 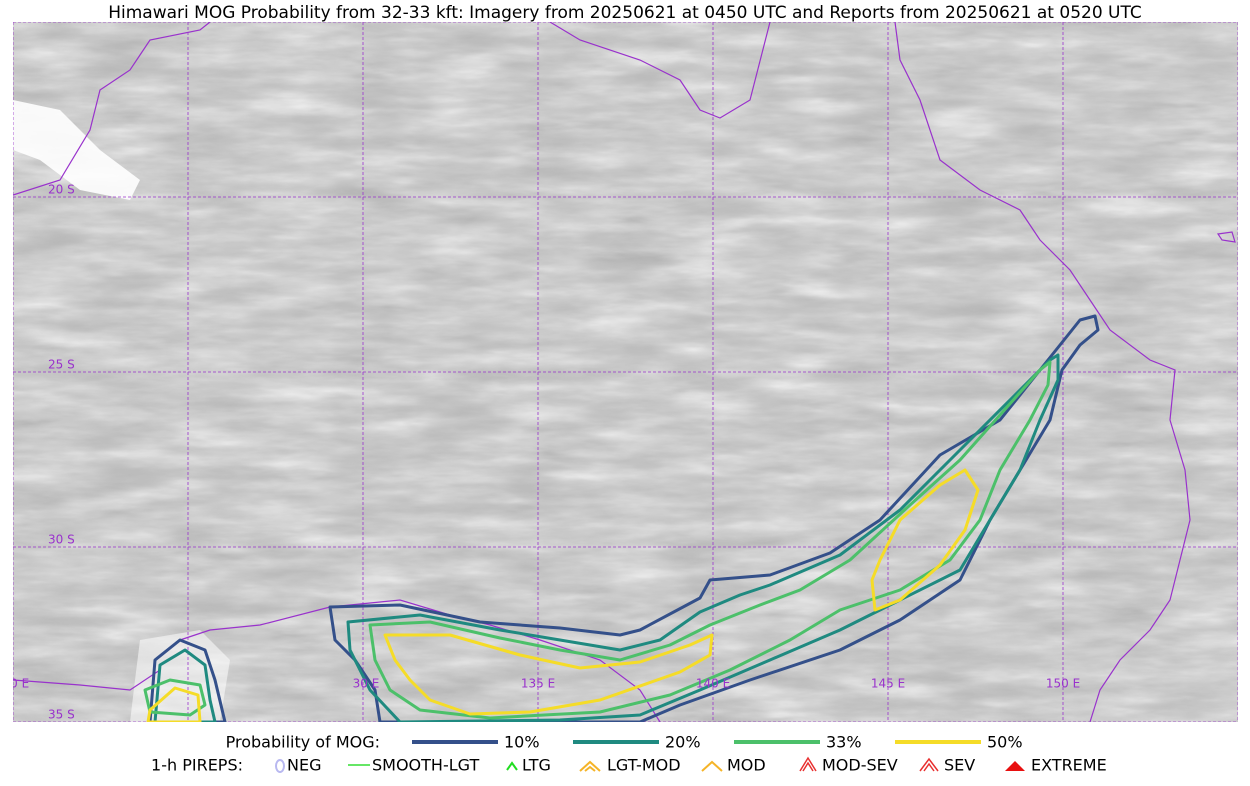 What do you see at coordinates (683, 742) in the screenshot?
I see `legend-label: 20%` at bounding box center [683, 742].